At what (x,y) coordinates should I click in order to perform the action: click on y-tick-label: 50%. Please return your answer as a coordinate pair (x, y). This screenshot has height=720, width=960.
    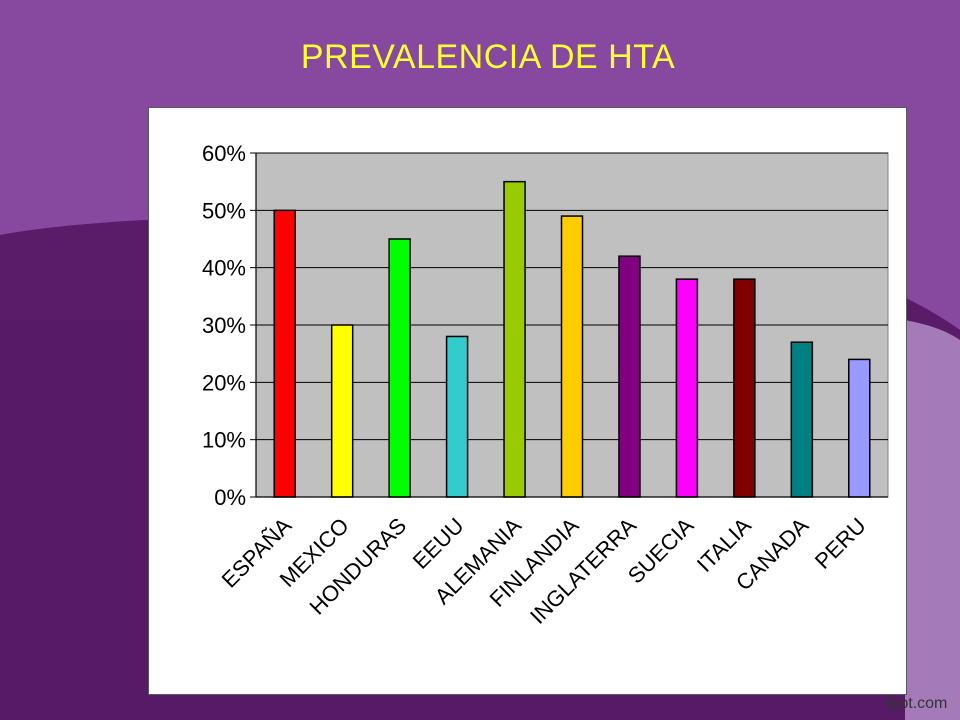
    Looking at the image, I should click on (224, 210).